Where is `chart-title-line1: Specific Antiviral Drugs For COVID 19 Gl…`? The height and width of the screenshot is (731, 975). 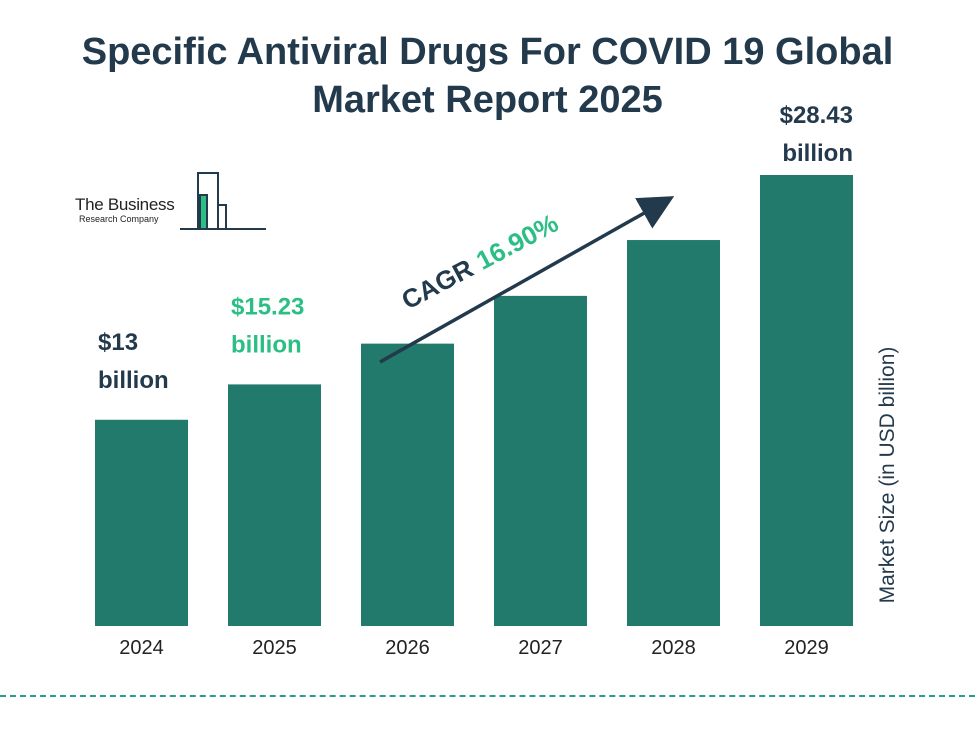
chart-title-line1: Specific Antiviral Drugs For COVID 19 Gl… is located at coordinates (487, 52).